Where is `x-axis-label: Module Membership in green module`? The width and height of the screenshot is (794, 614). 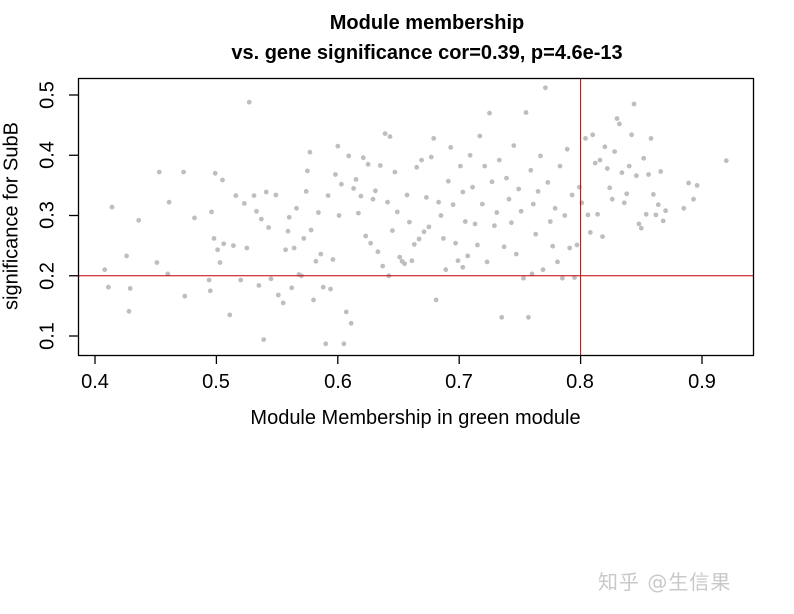 x-axis-label: Module Membership in green module is located at coordinates (415, 418).